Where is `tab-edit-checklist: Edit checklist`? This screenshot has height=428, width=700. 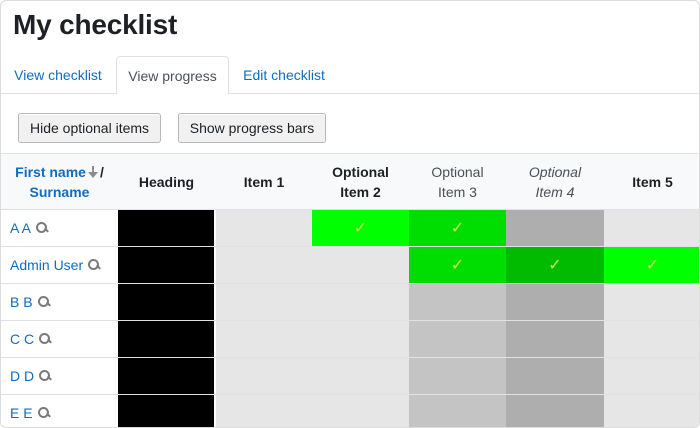
tab-edit-checklist: Edit checklist is located at coordinates (284, 75).